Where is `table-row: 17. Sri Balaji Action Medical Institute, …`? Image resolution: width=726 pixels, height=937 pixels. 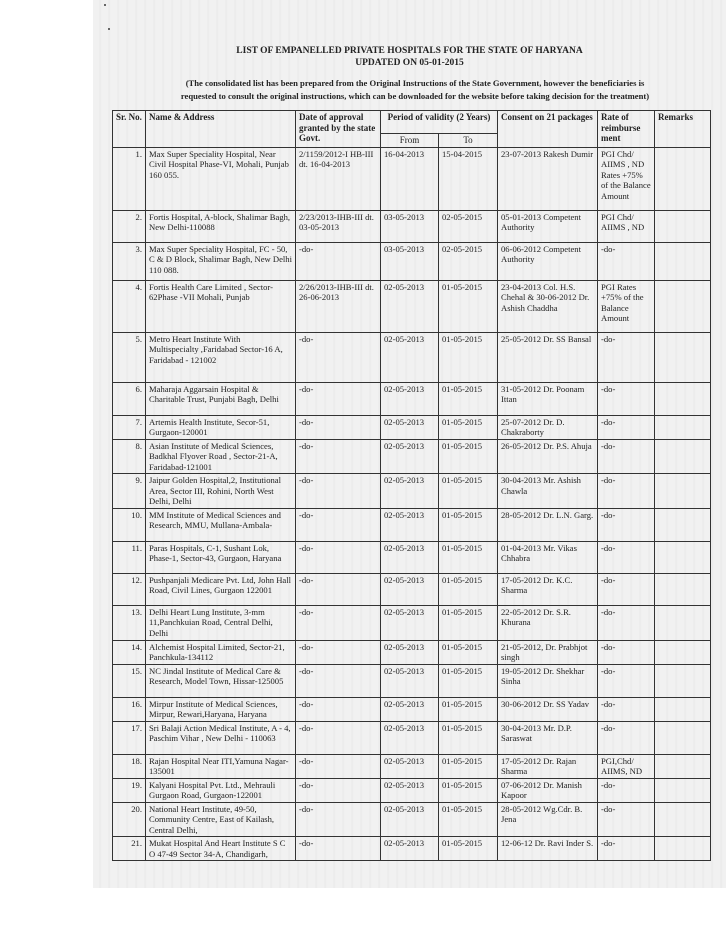
table-row: 17. Sri Balaji Action Medical Institute, … is located at coordinates (411, 737).